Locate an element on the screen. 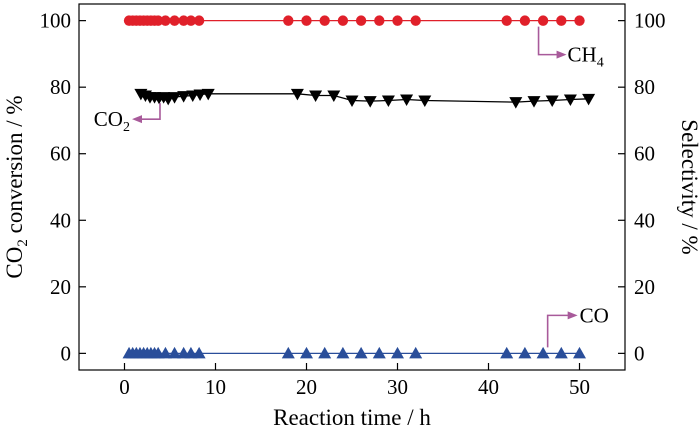  annotation-label-sub: 2 is located at coordinates (126, 127).